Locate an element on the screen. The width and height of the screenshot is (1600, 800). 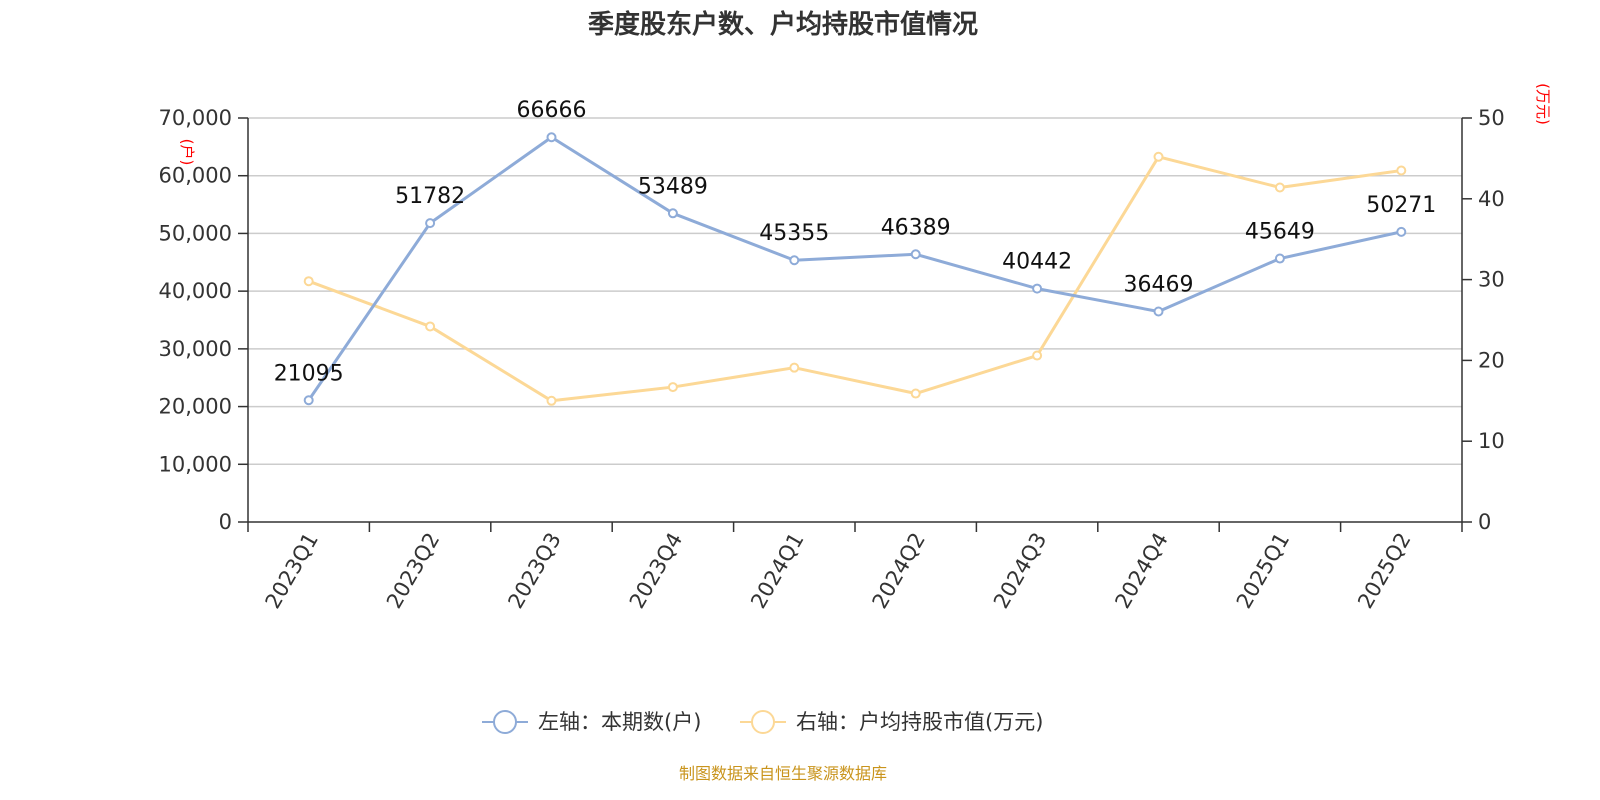
data-label: 66666 is located at coordinates (552, 110).